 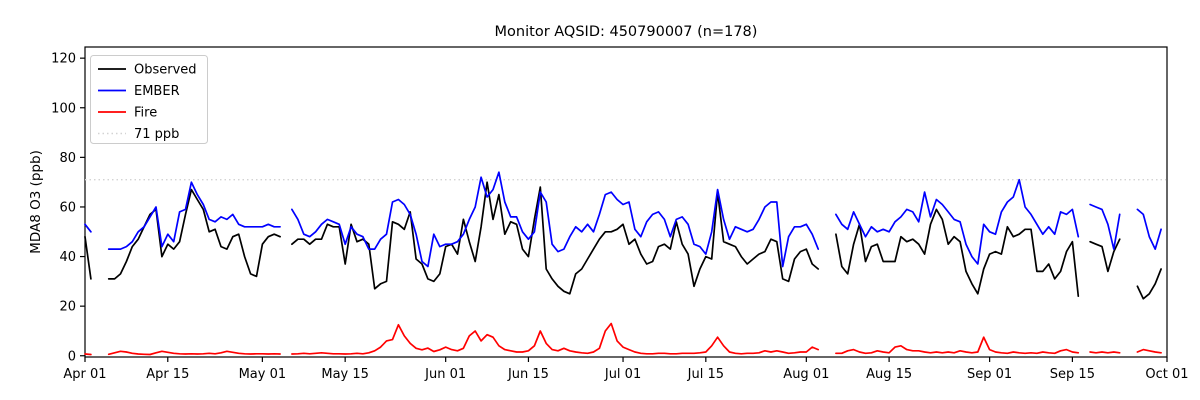 What do you see at coordinates (84, 374) in the screenshot?
I see `x-tick-label: Apr 01` at bounding box center [84, 374].